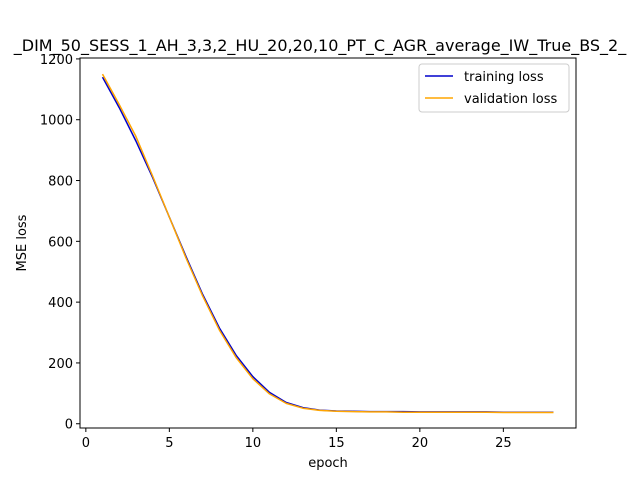 The width and height of the screenshot is (640, 480). I want to click on legend-label-training: training loss, so click(504, 77).